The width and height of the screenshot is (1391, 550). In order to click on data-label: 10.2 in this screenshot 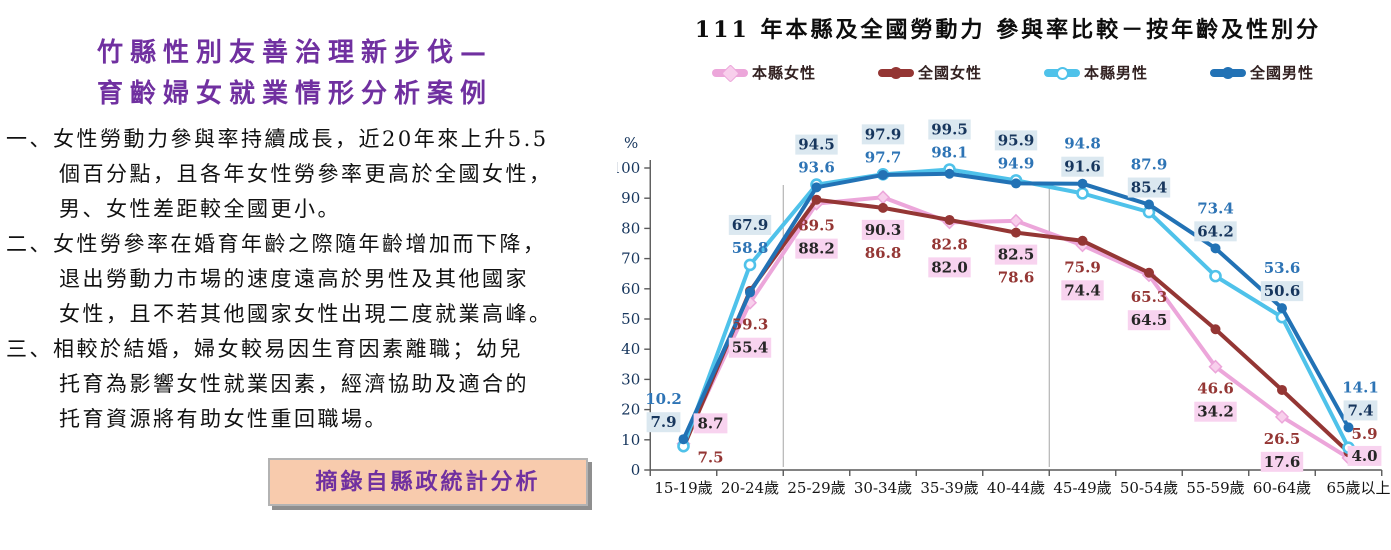, I will do `click(663, 399)`.